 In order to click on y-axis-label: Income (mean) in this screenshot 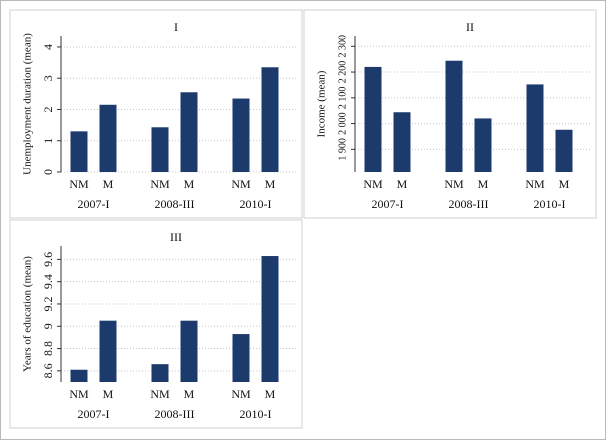, I will do `click(322, 103)`.